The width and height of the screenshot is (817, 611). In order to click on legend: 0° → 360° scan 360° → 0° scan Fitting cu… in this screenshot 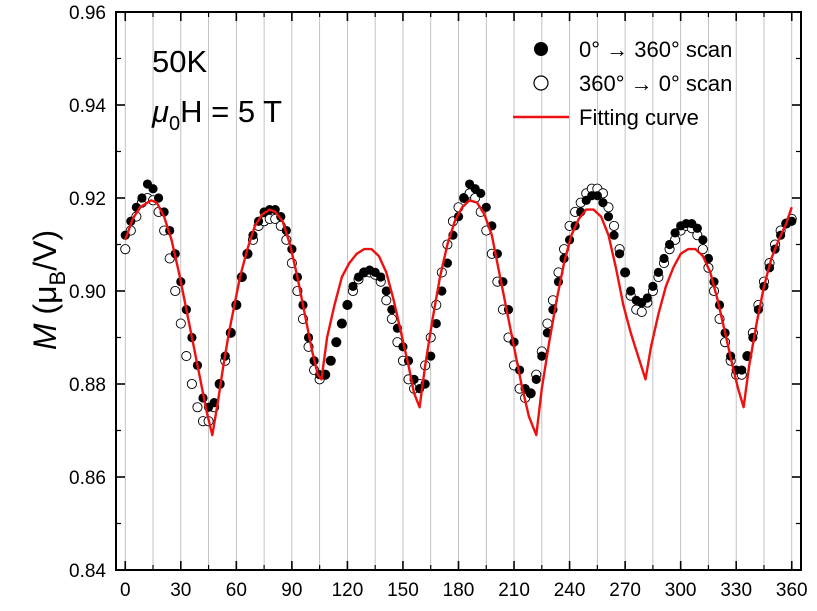, I will do `click(622, 83)`.